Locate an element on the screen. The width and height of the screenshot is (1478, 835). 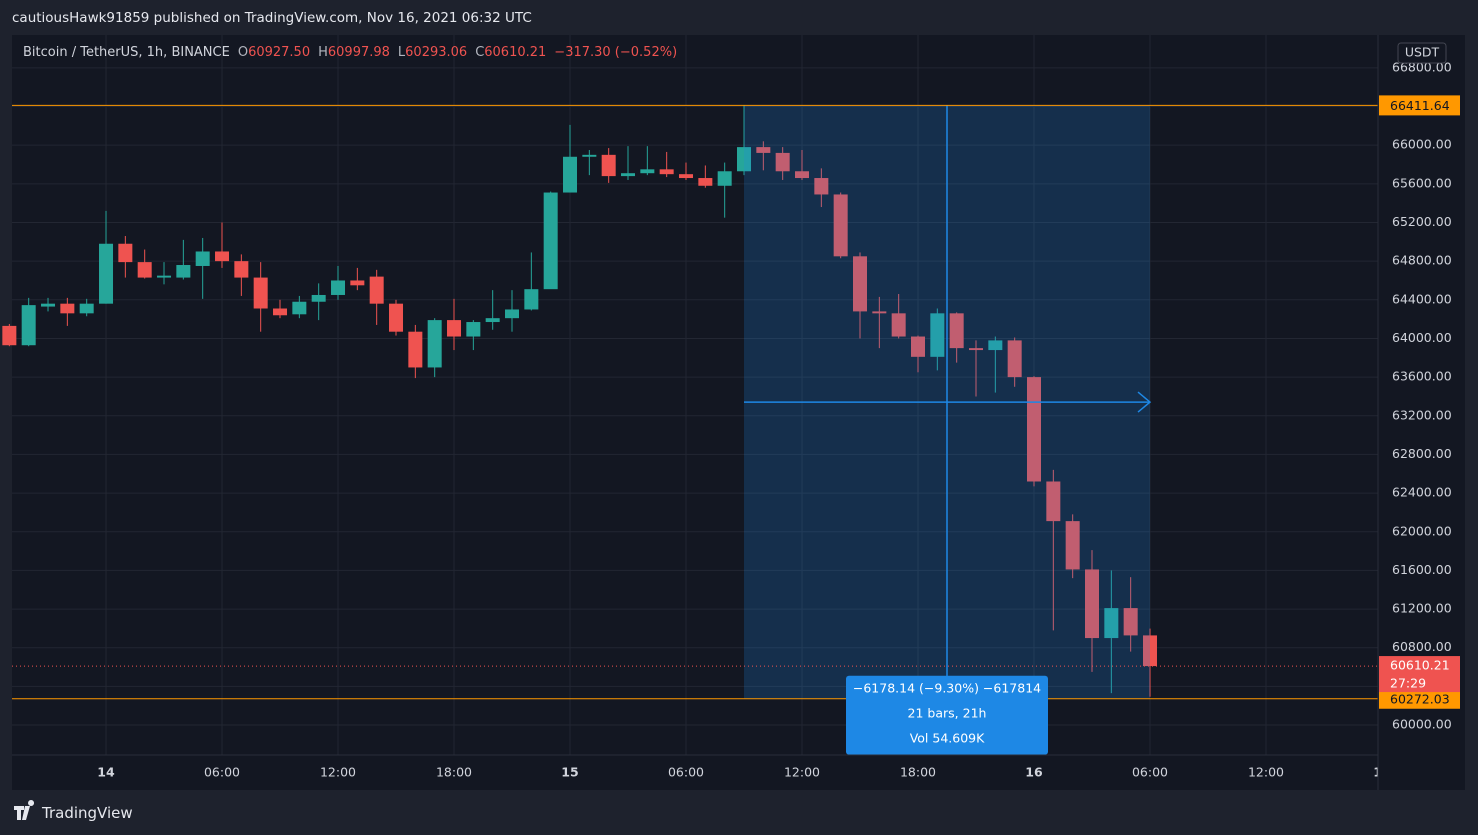
ohlc-key: H is located at coordinates (323, 52).